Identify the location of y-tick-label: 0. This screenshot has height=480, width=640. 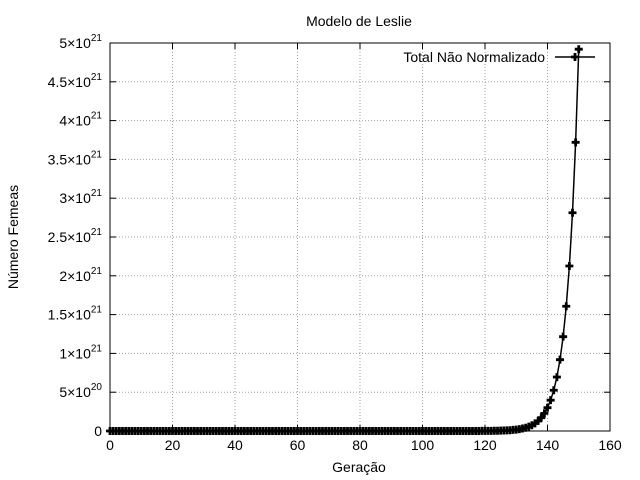
(98, 431).